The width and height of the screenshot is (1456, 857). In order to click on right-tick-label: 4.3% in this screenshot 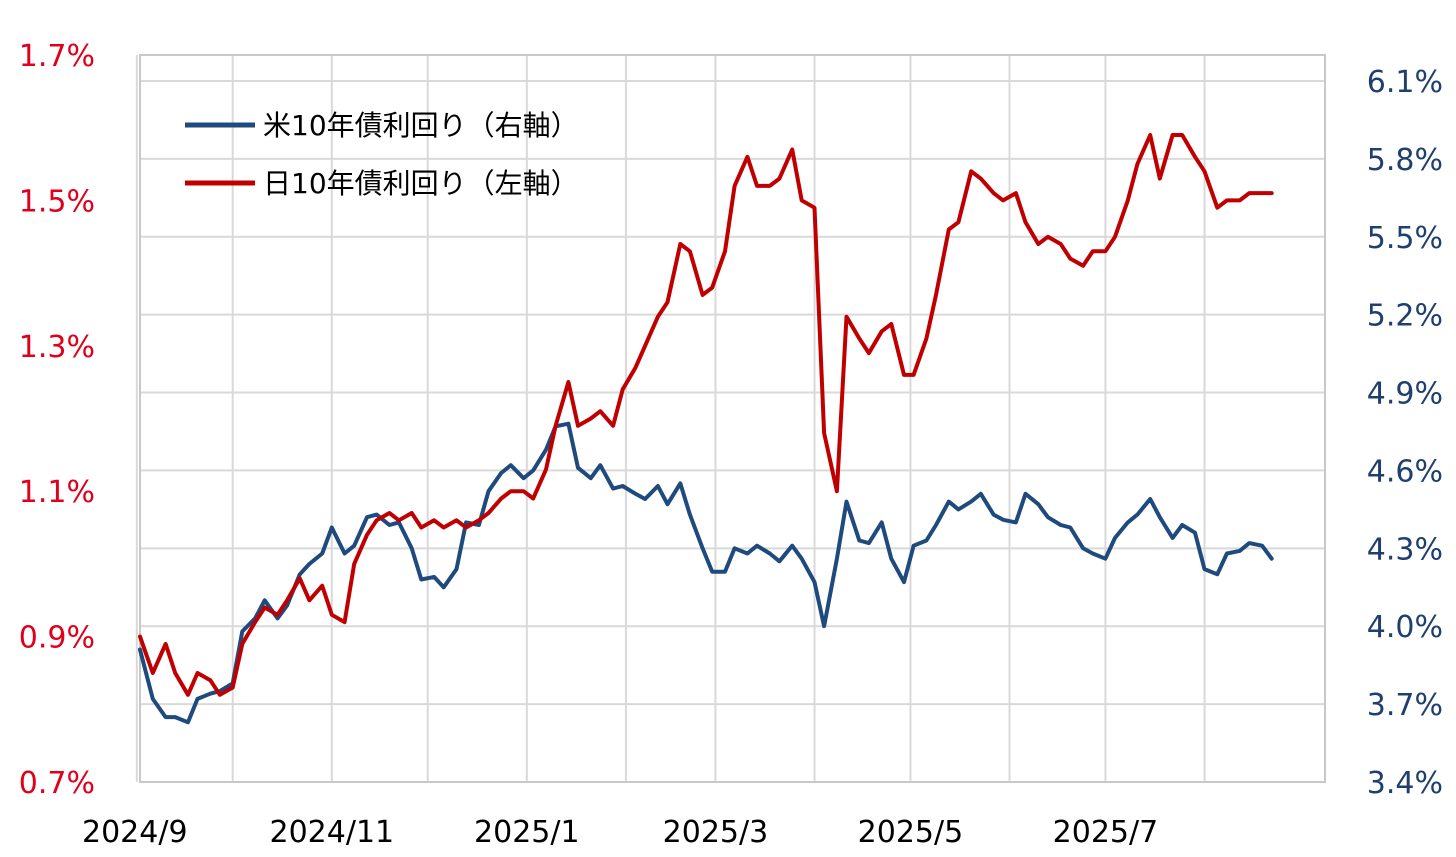, I will do `click(1405, 549)`.